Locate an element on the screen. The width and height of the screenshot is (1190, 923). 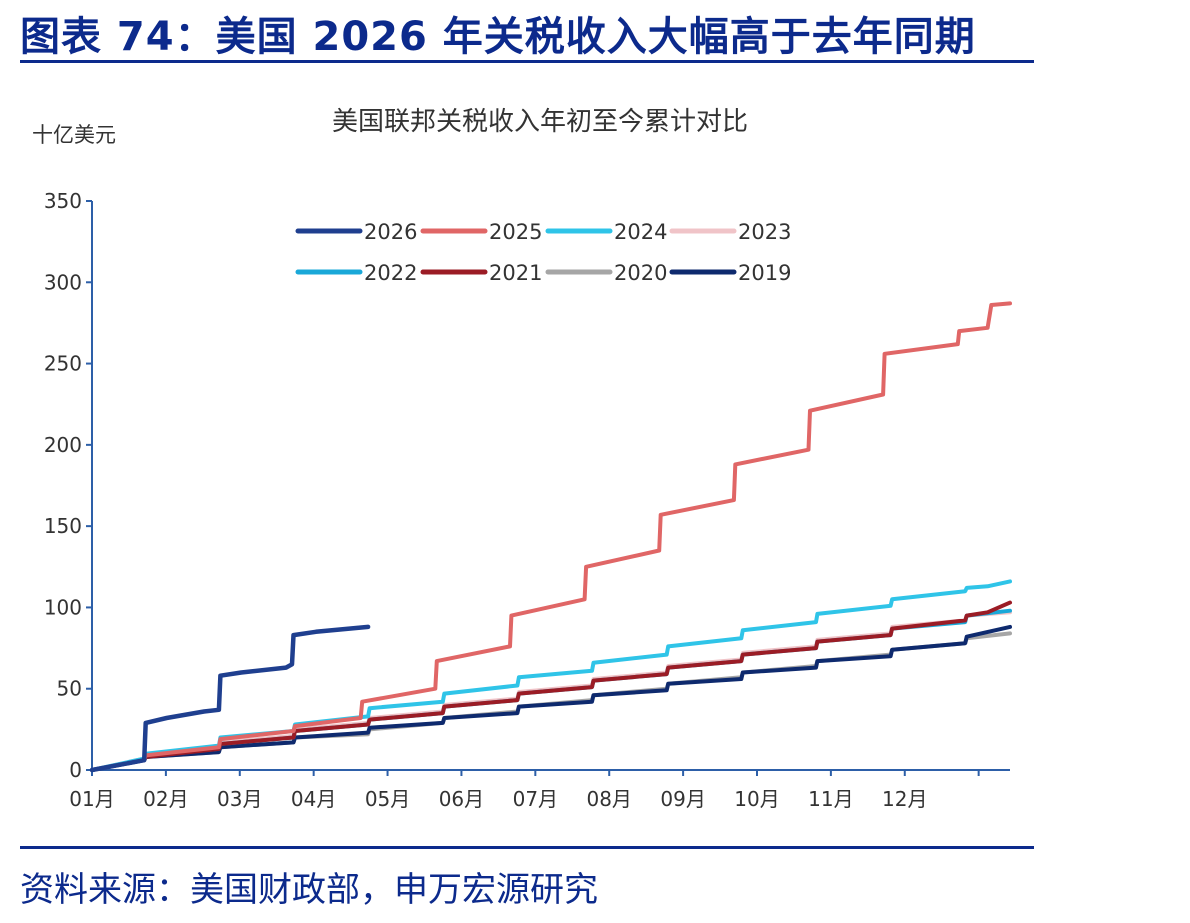
x-tick-label: 07月 is located at coordinates (535, 799).